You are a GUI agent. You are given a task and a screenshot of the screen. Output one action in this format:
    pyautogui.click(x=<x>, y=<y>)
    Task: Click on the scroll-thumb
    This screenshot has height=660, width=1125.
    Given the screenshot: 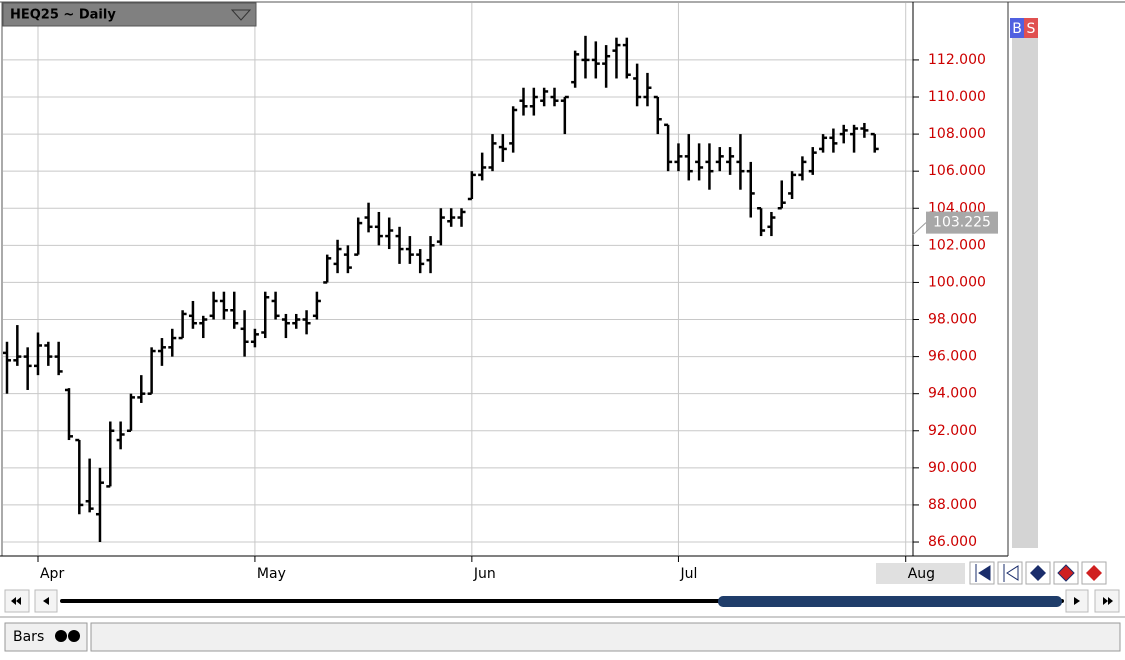 What is the action you would take?
    pyautogui.click(x=890, y=601)
    